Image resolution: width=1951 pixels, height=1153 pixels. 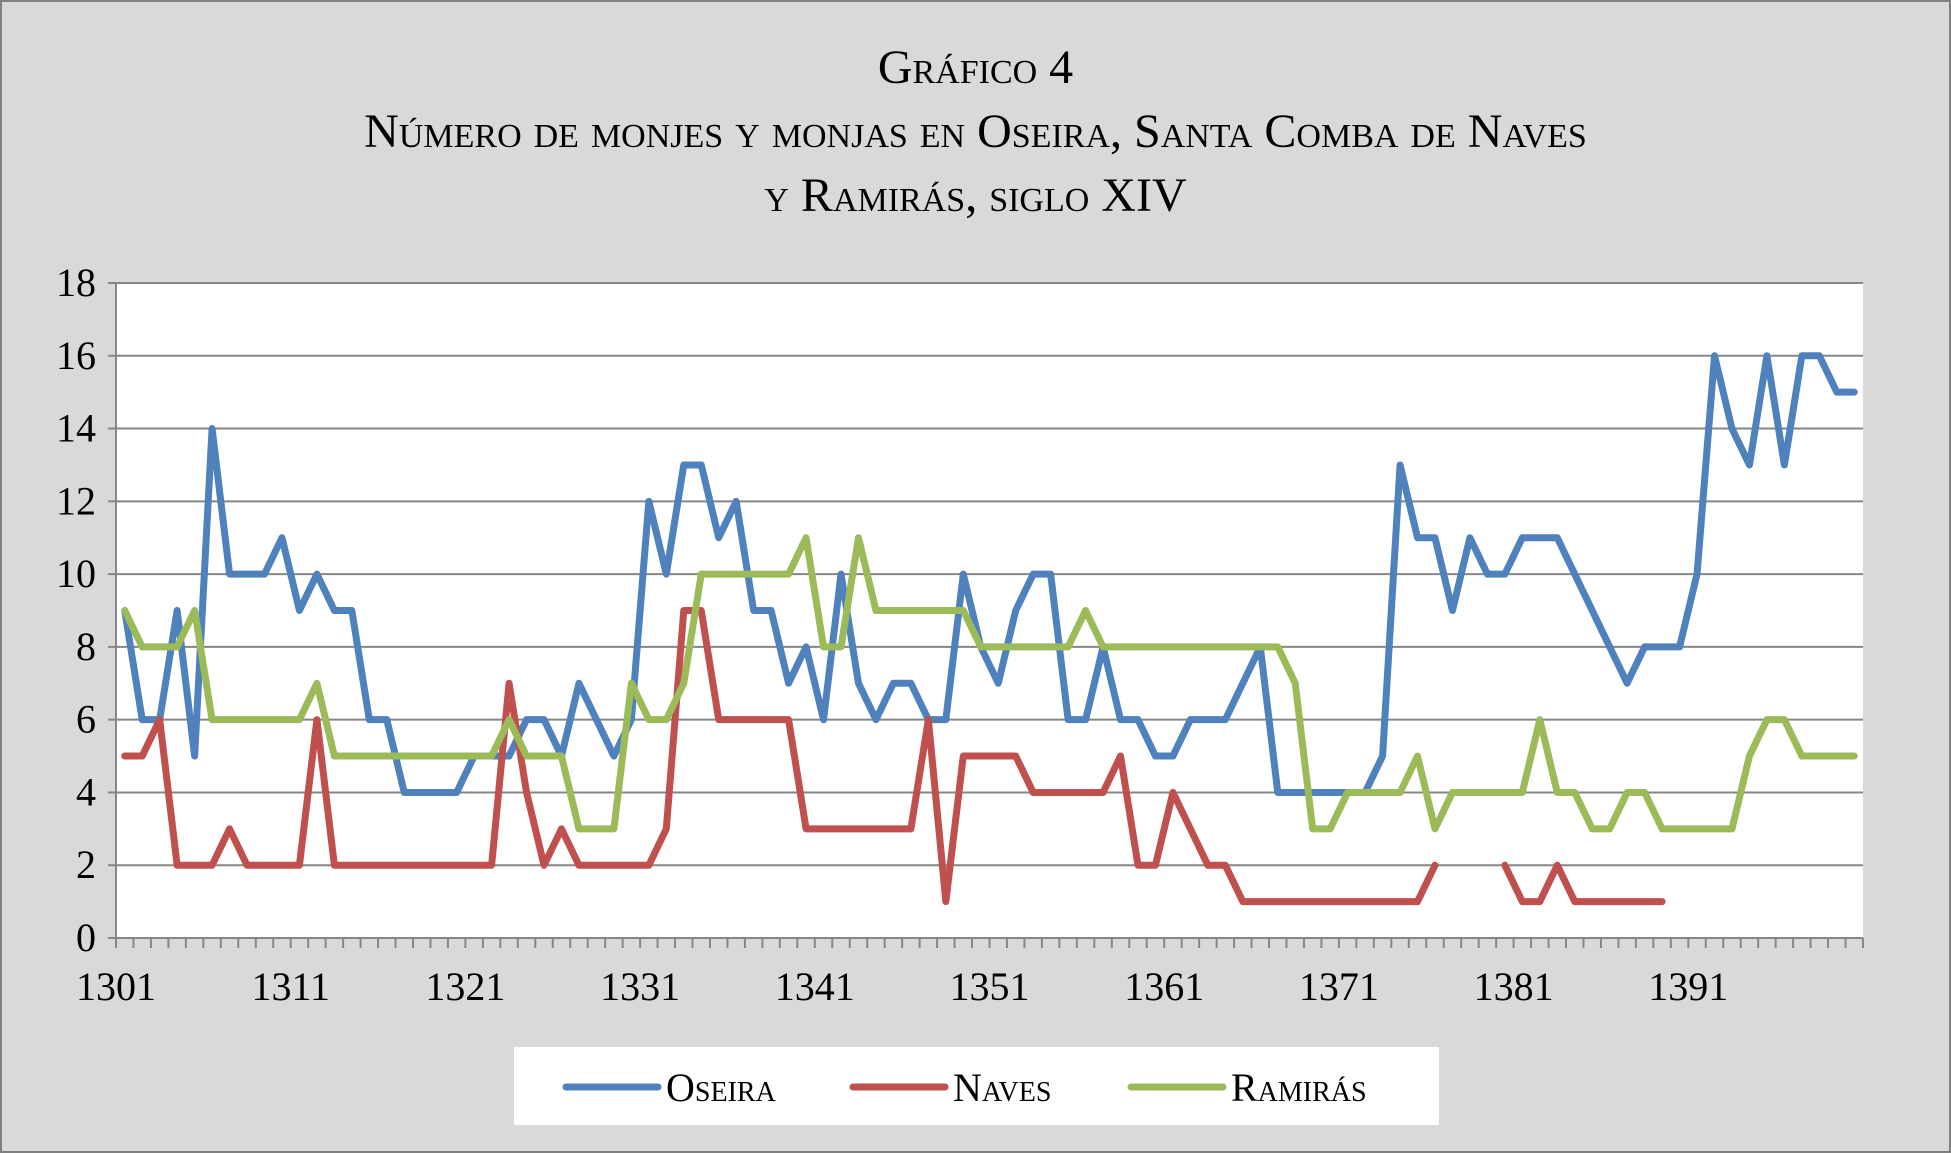 What do you see at coordinates (1688, 986) in the screenshot?
I see `x-tick-label: 1391` at bounding box center [1688, 986].